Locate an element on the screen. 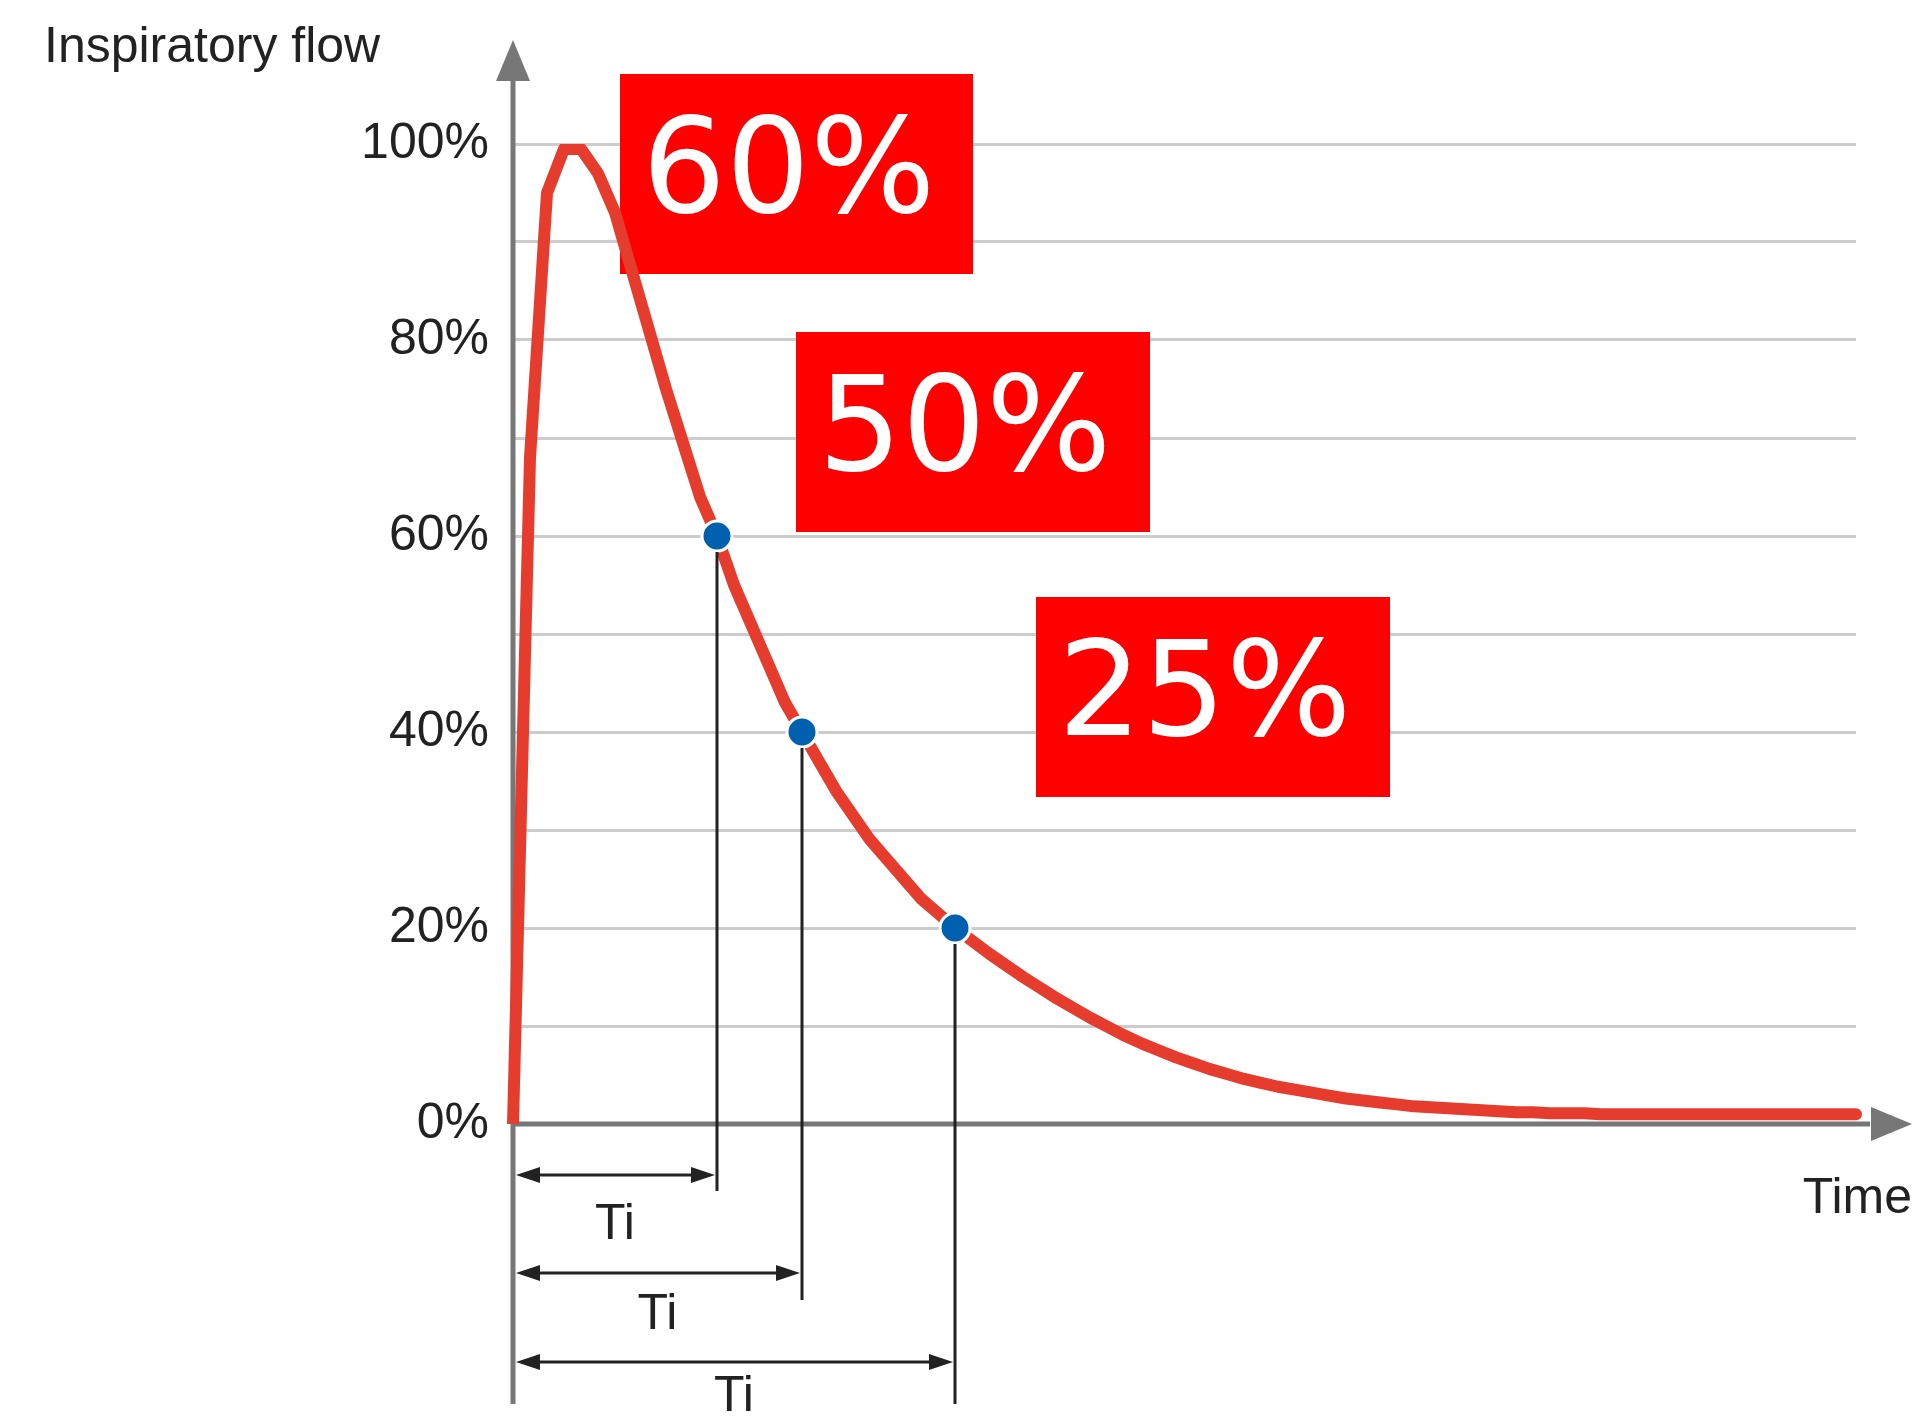  annotation: 25% is located at coordinates (1205, 689).